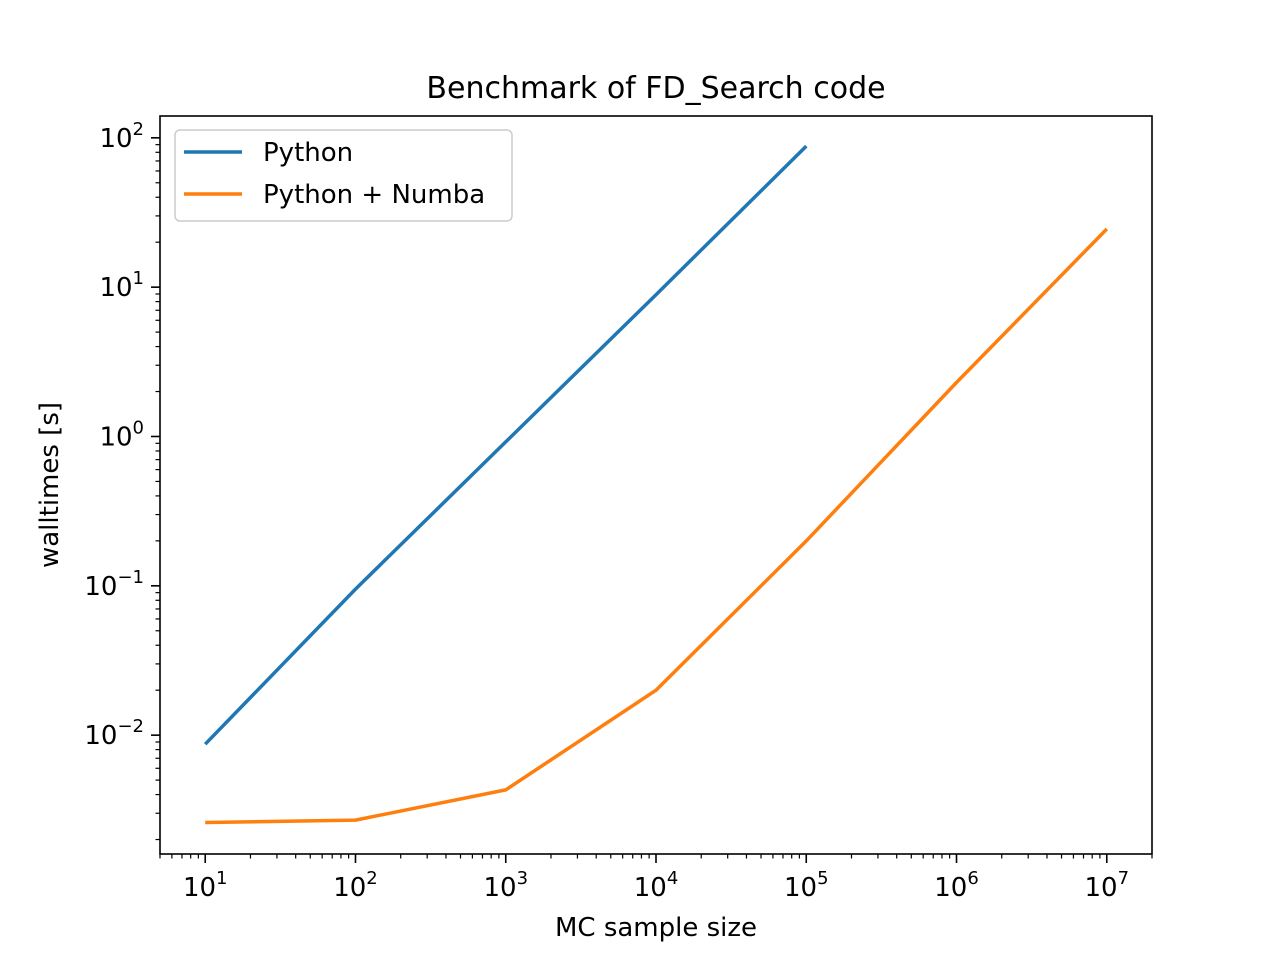 The height and width of the screenshot is (965, 1280). I want to click on x-tick-label: 10⁴, so click(656, 885).